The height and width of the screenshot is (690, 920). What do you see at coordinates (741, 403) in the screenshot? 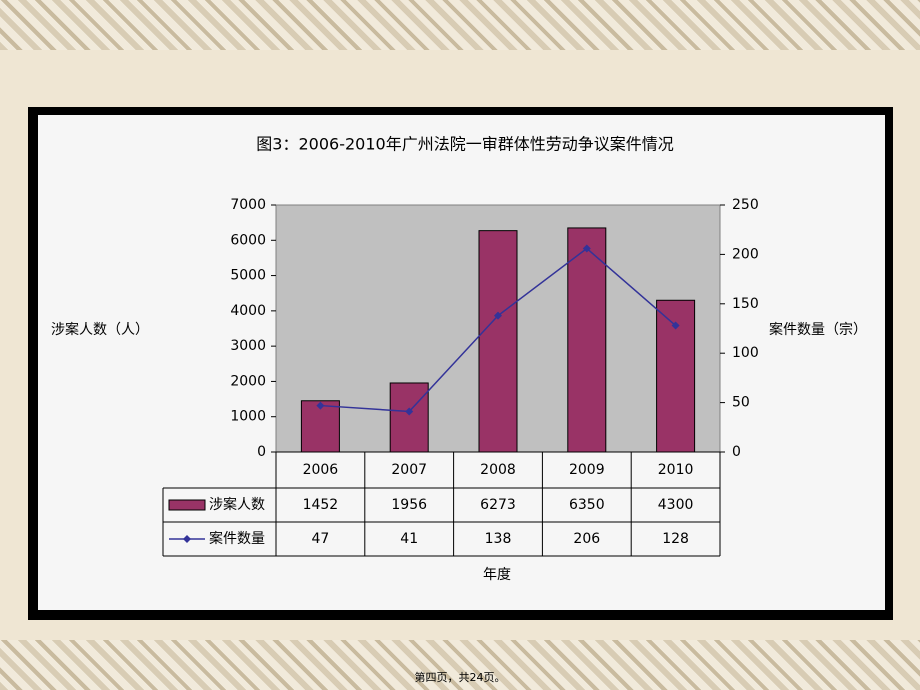
I see `y2-tick-label: 50` at bounding box center [741, 403].